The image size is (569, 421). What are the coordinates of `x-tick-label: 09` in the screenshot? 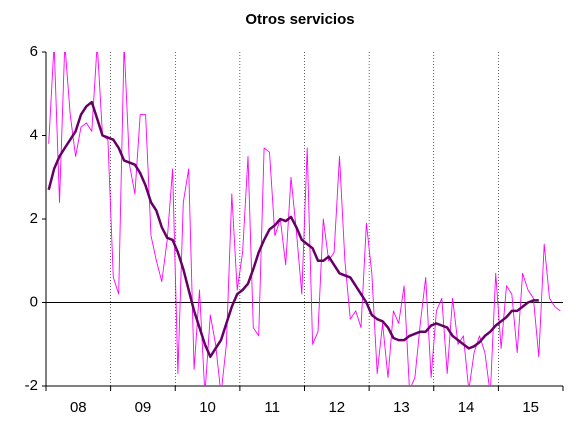 It's located at (143, 407).